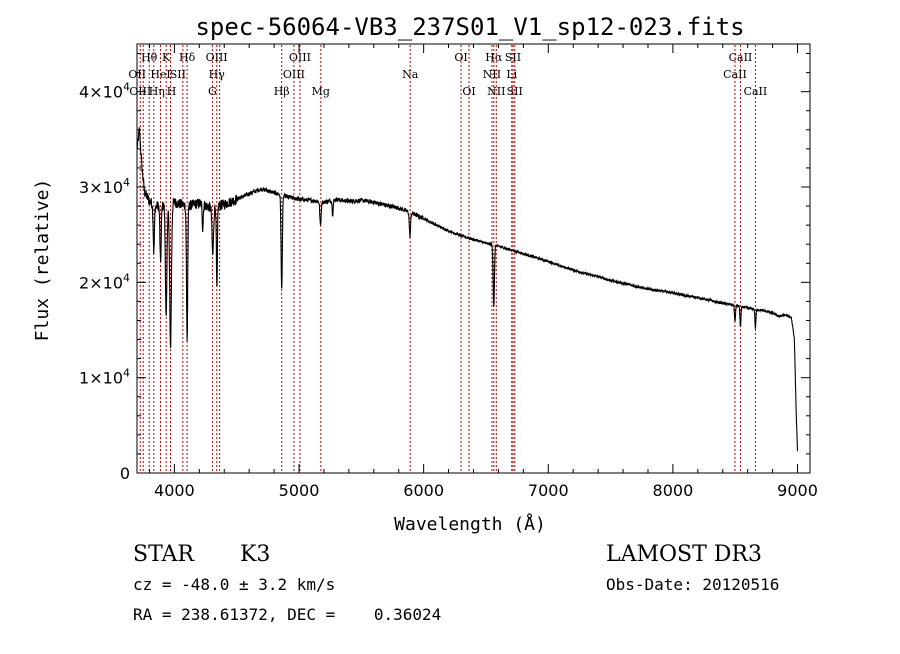 This screenshot has height=654, width=900. What do you see at coordinates (470, 524) in the screenshot?
I see `x-axis-label: Wavelength (Å)` at bounding box center [470, 524].